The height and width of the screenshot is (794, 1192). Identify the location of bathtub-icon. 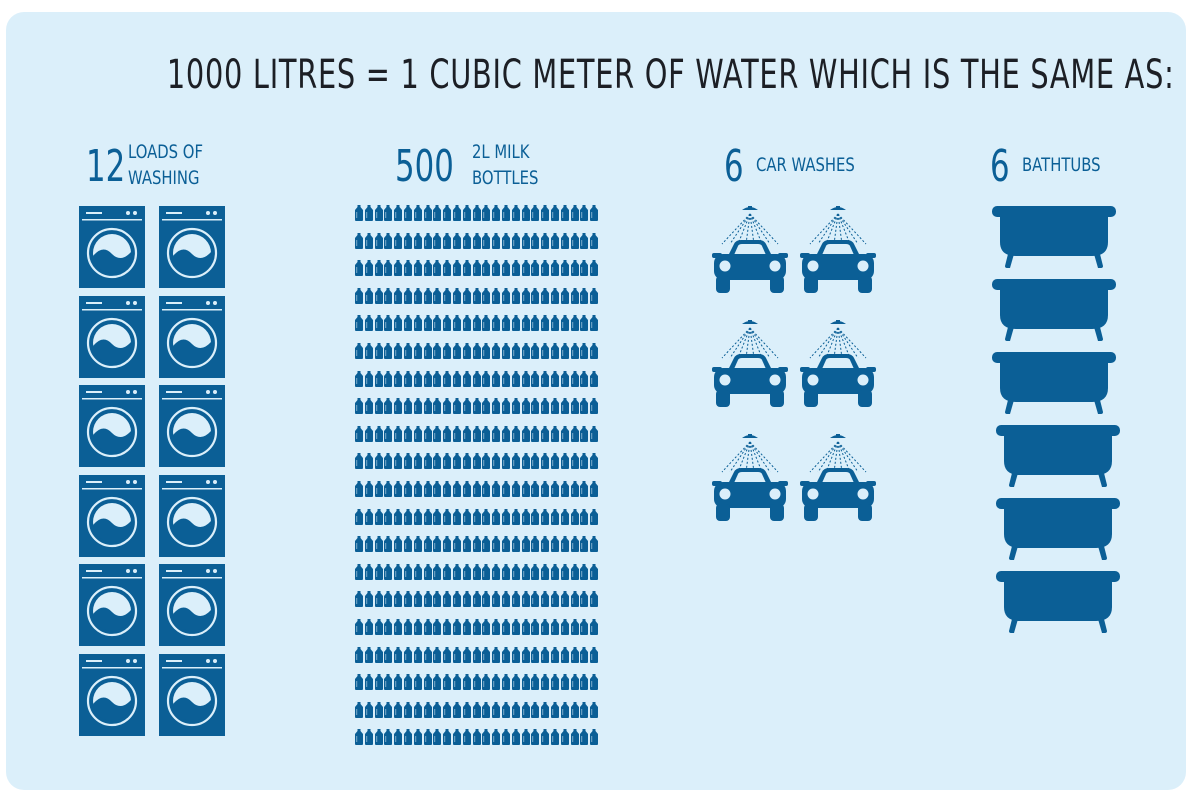
(1058, 530).